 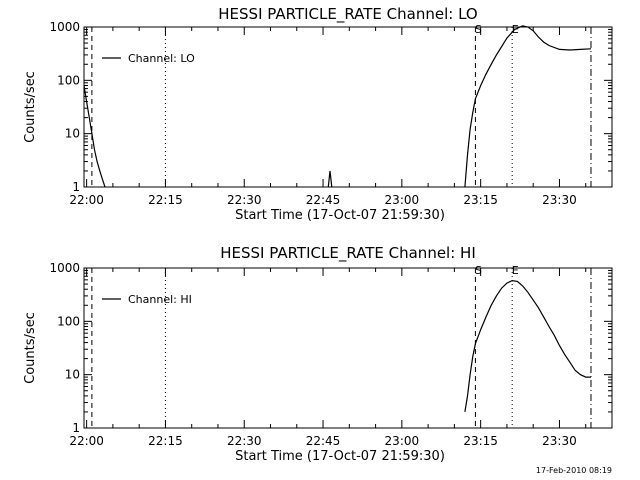 I want to click on figure-date-stamp: 17-Feb-2010 08:19, so click(x=574, y=470).